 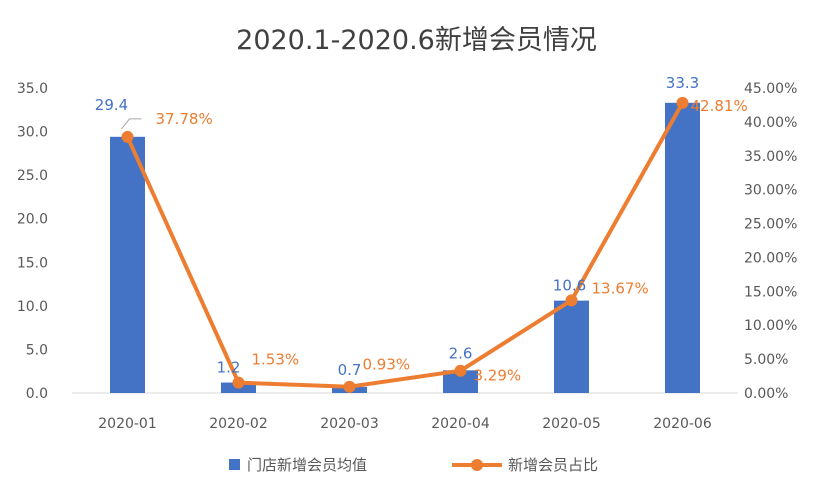 What do you see at coordinates (349, 424) in the screenshot?
I see `x-tick-label: 2020-03` at bounding box center [349, 424].